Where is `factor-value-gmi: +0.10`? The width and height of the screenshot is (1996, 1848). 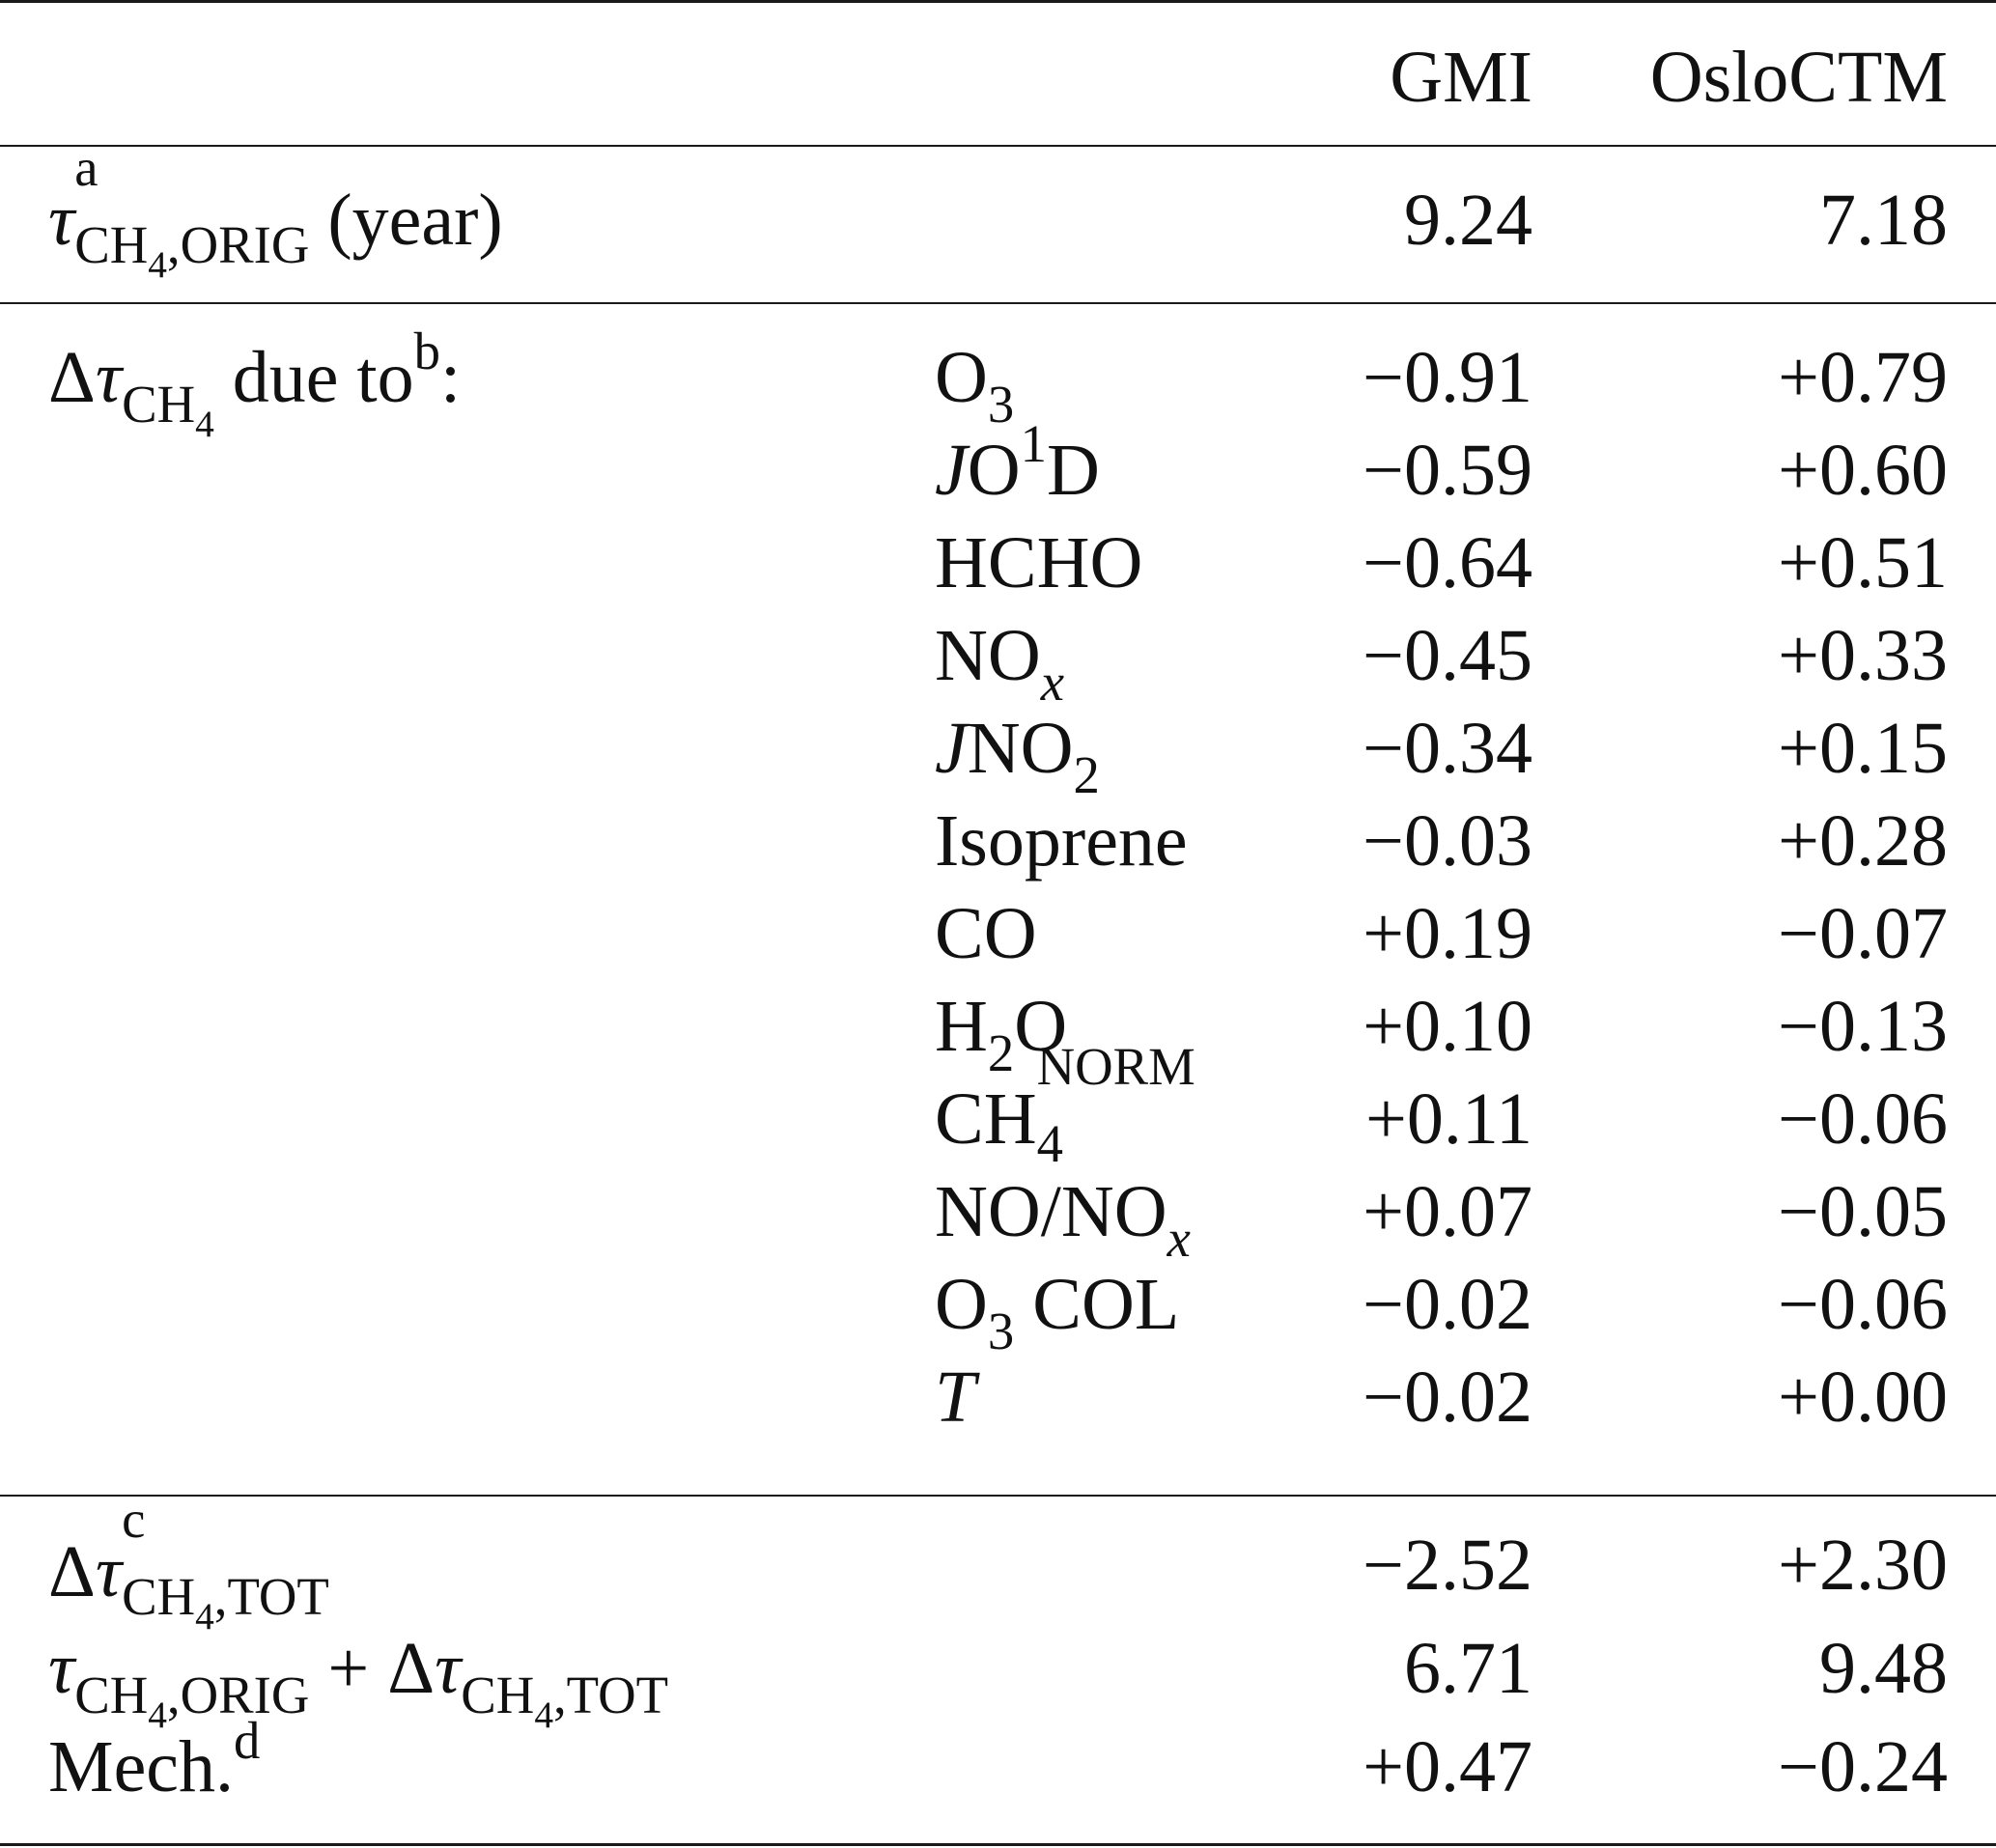 factor-value-gmi: +0.10 is located at coordinates (1447, 1027).